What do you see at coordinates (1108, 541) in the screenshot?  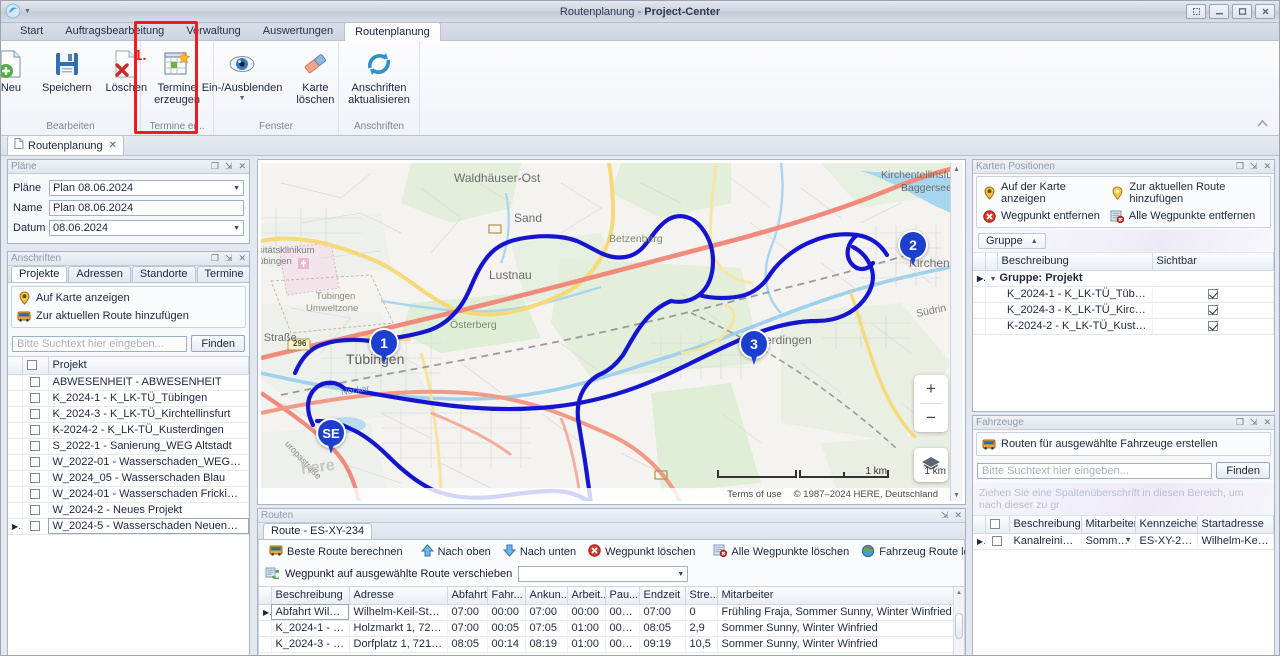 I see `cell-mitarbeiter: Somme... ▼` at bounding box center [1108, 541].